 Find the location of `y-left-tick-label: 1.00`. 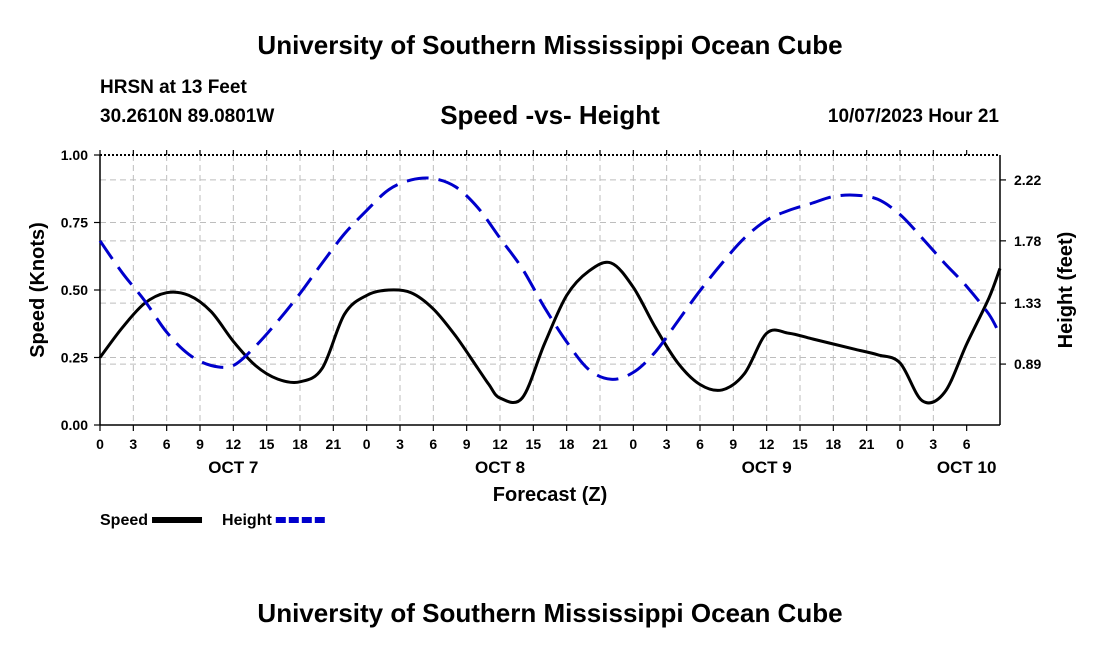

y-left-tick-label: 1.00 is located at coordinates (74, 155).